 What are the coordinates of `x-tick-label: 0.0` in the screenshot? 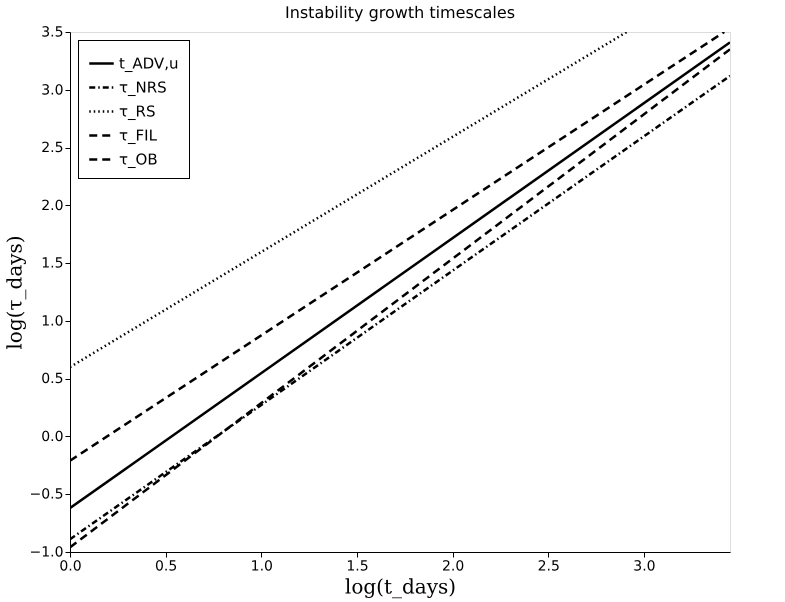 It's located at (70, 566).